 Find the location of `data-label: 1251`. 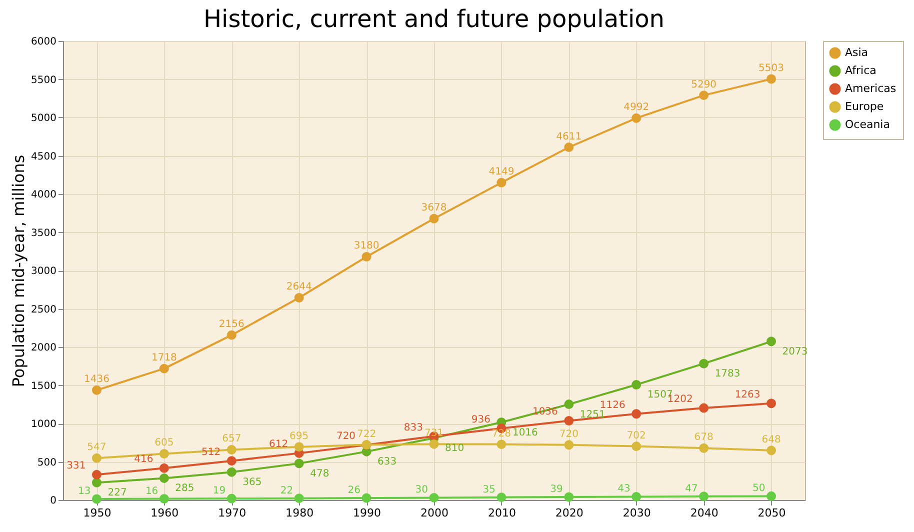

data-label: 1251 is located at coordinates (593, 414).